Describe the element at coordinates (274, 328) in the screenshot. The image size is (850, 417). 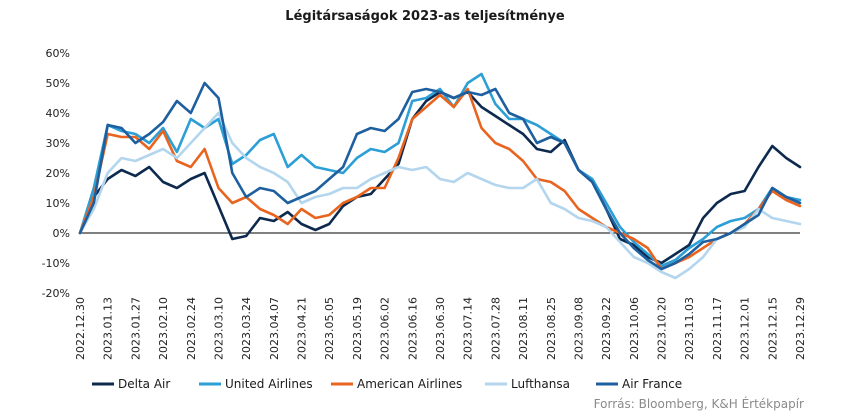
I see `x-tick-label: 2023.04.07` at that location.